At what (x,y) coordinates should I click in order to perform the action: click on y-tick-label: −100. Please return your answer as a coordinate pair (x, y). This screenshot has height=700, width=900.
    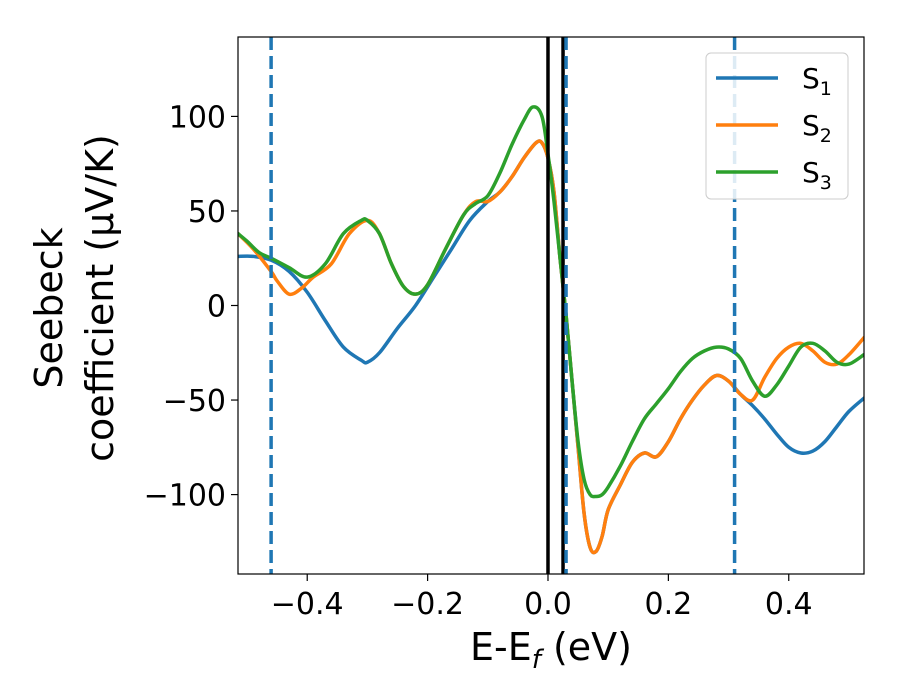
    Looking at the image, I should click on (185, 496).